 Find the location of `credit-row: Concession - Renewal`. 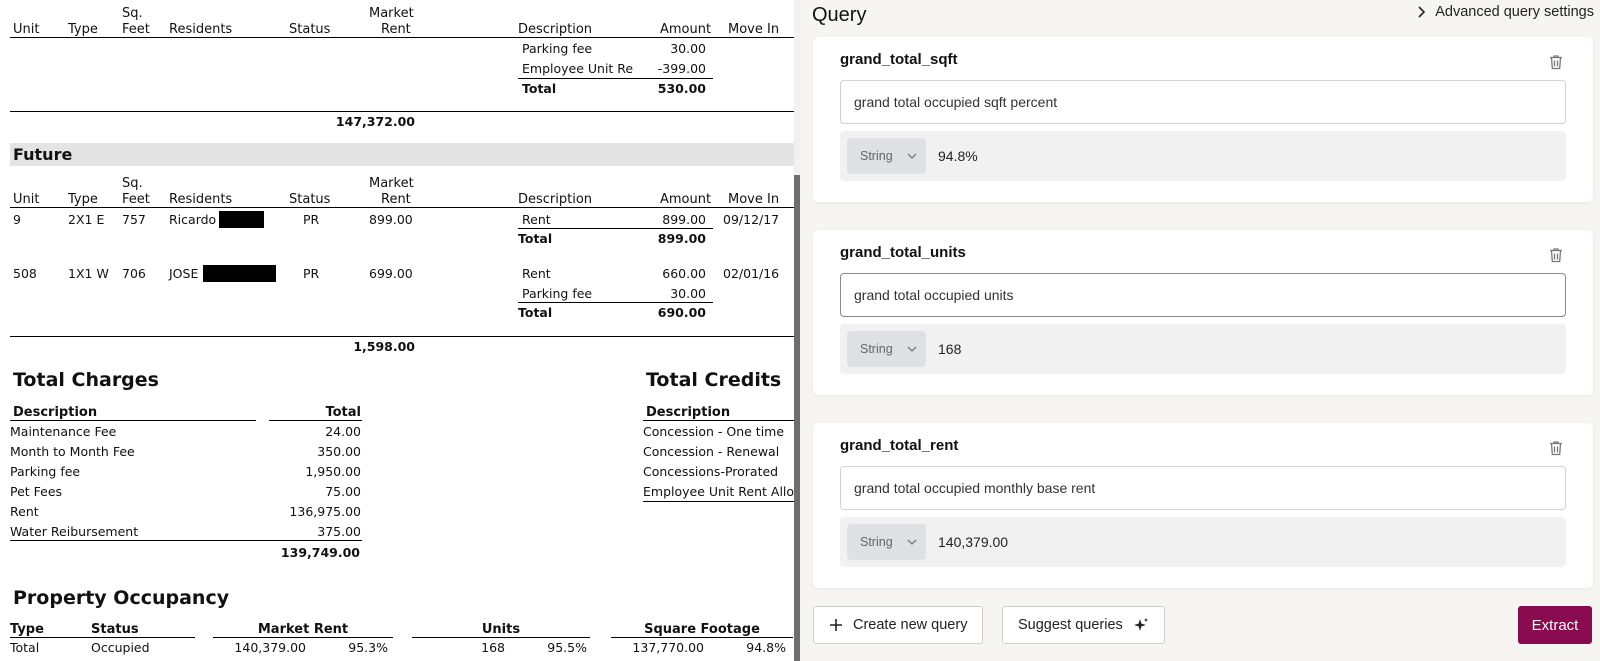

credit-row: Concession - Renewal is located at coordinates (711, 451).